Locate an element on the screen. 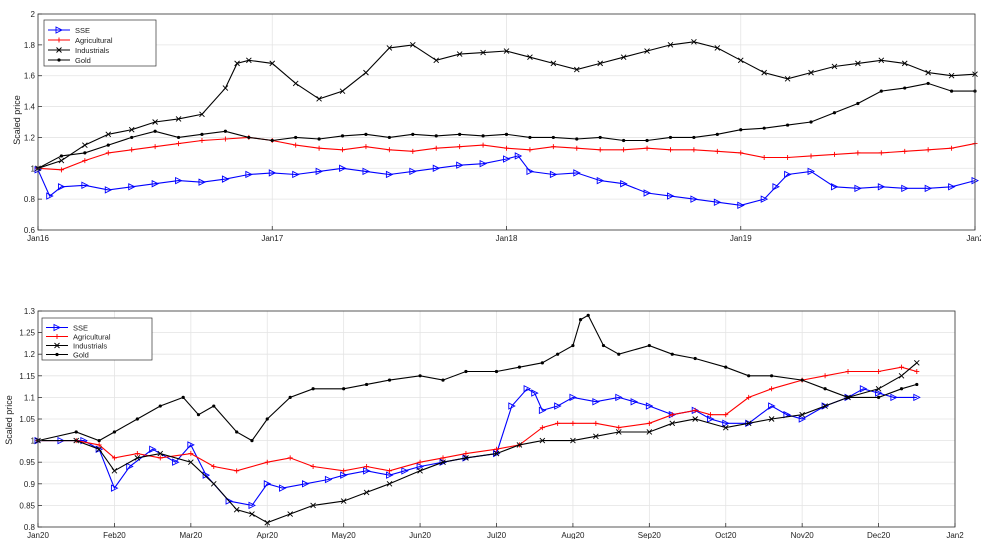 Image resolution: width=981 pixels, height=539 pixels. x-tick-label: Jul20 is located at coordinates (497, 535).